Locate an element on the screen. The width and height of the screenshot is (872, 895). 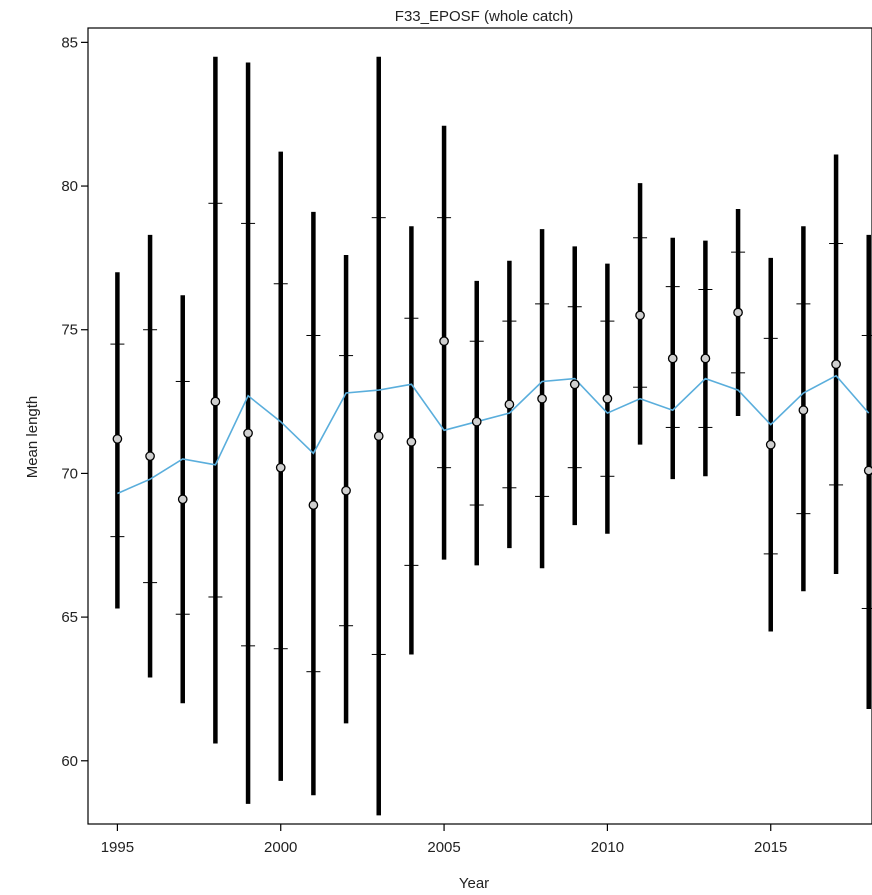
chart-title: F33_EPOSF (whole catch) is located at coordinates (484, 16).